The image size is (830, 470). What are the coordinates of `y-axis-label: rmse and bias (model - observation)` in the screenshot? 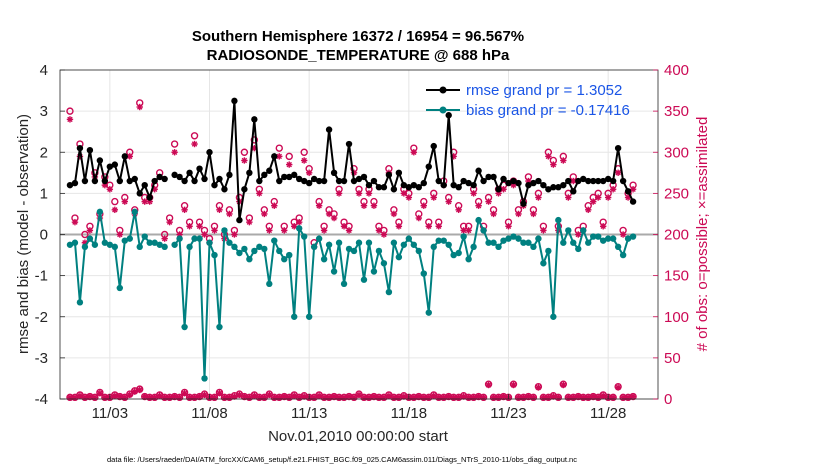 It's located at (23, 234).